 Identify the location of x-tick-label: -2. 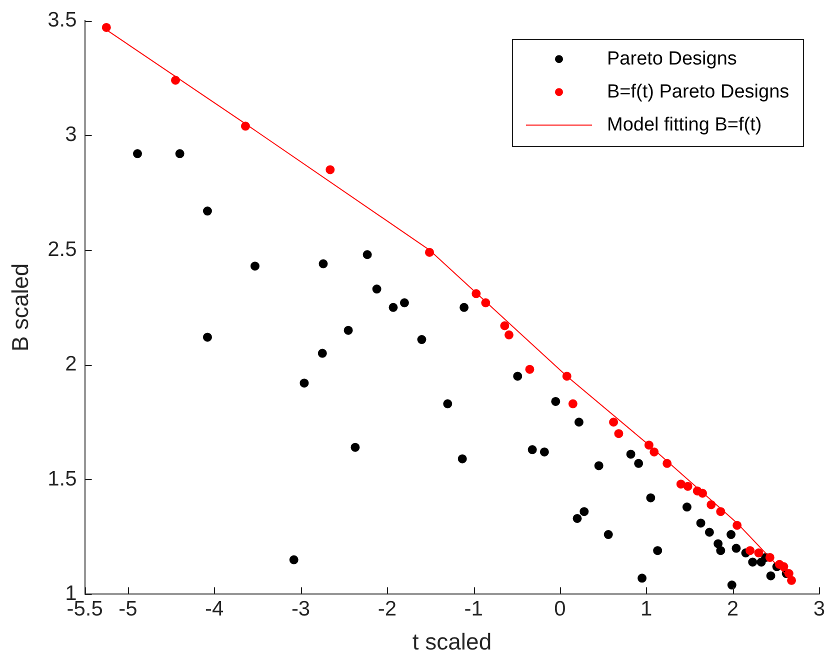
(387, 609).